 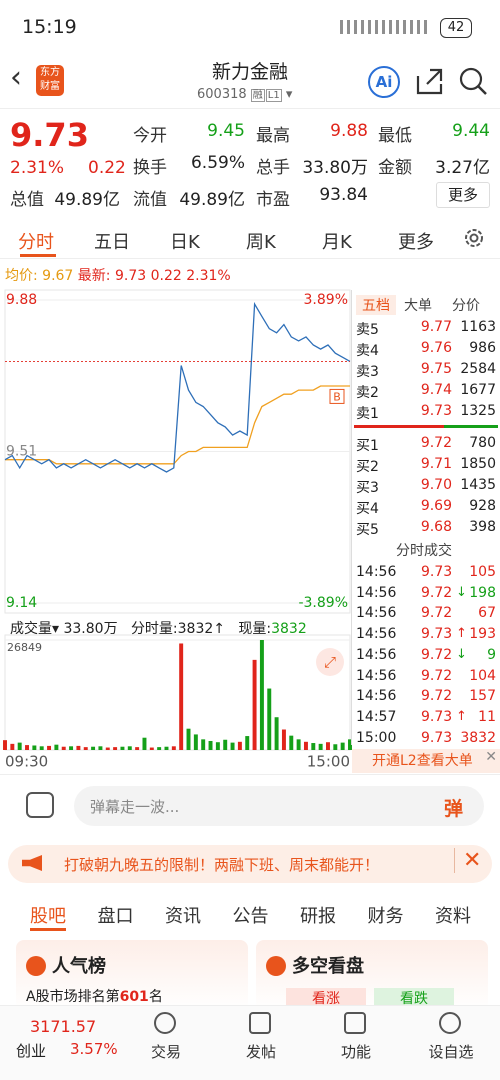 What do you see at coordinates (26, 762) in the screenshot?
I see `x-tick-label: 09:30` at bounding box center [26, 762].